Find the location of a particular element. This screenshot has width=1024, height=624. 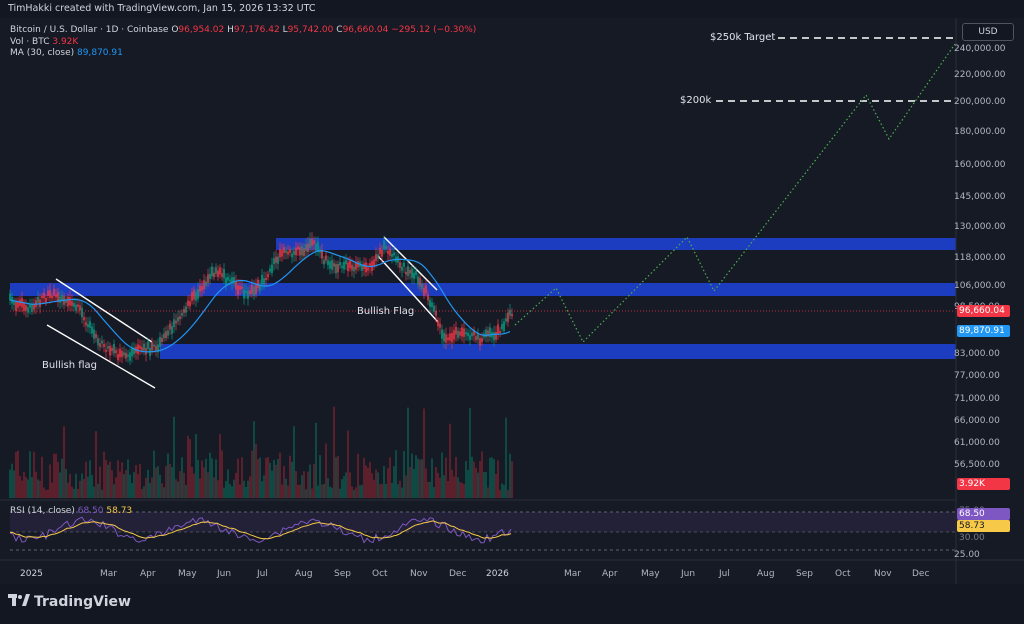

rsi-band is located at coordinates (483, 522).